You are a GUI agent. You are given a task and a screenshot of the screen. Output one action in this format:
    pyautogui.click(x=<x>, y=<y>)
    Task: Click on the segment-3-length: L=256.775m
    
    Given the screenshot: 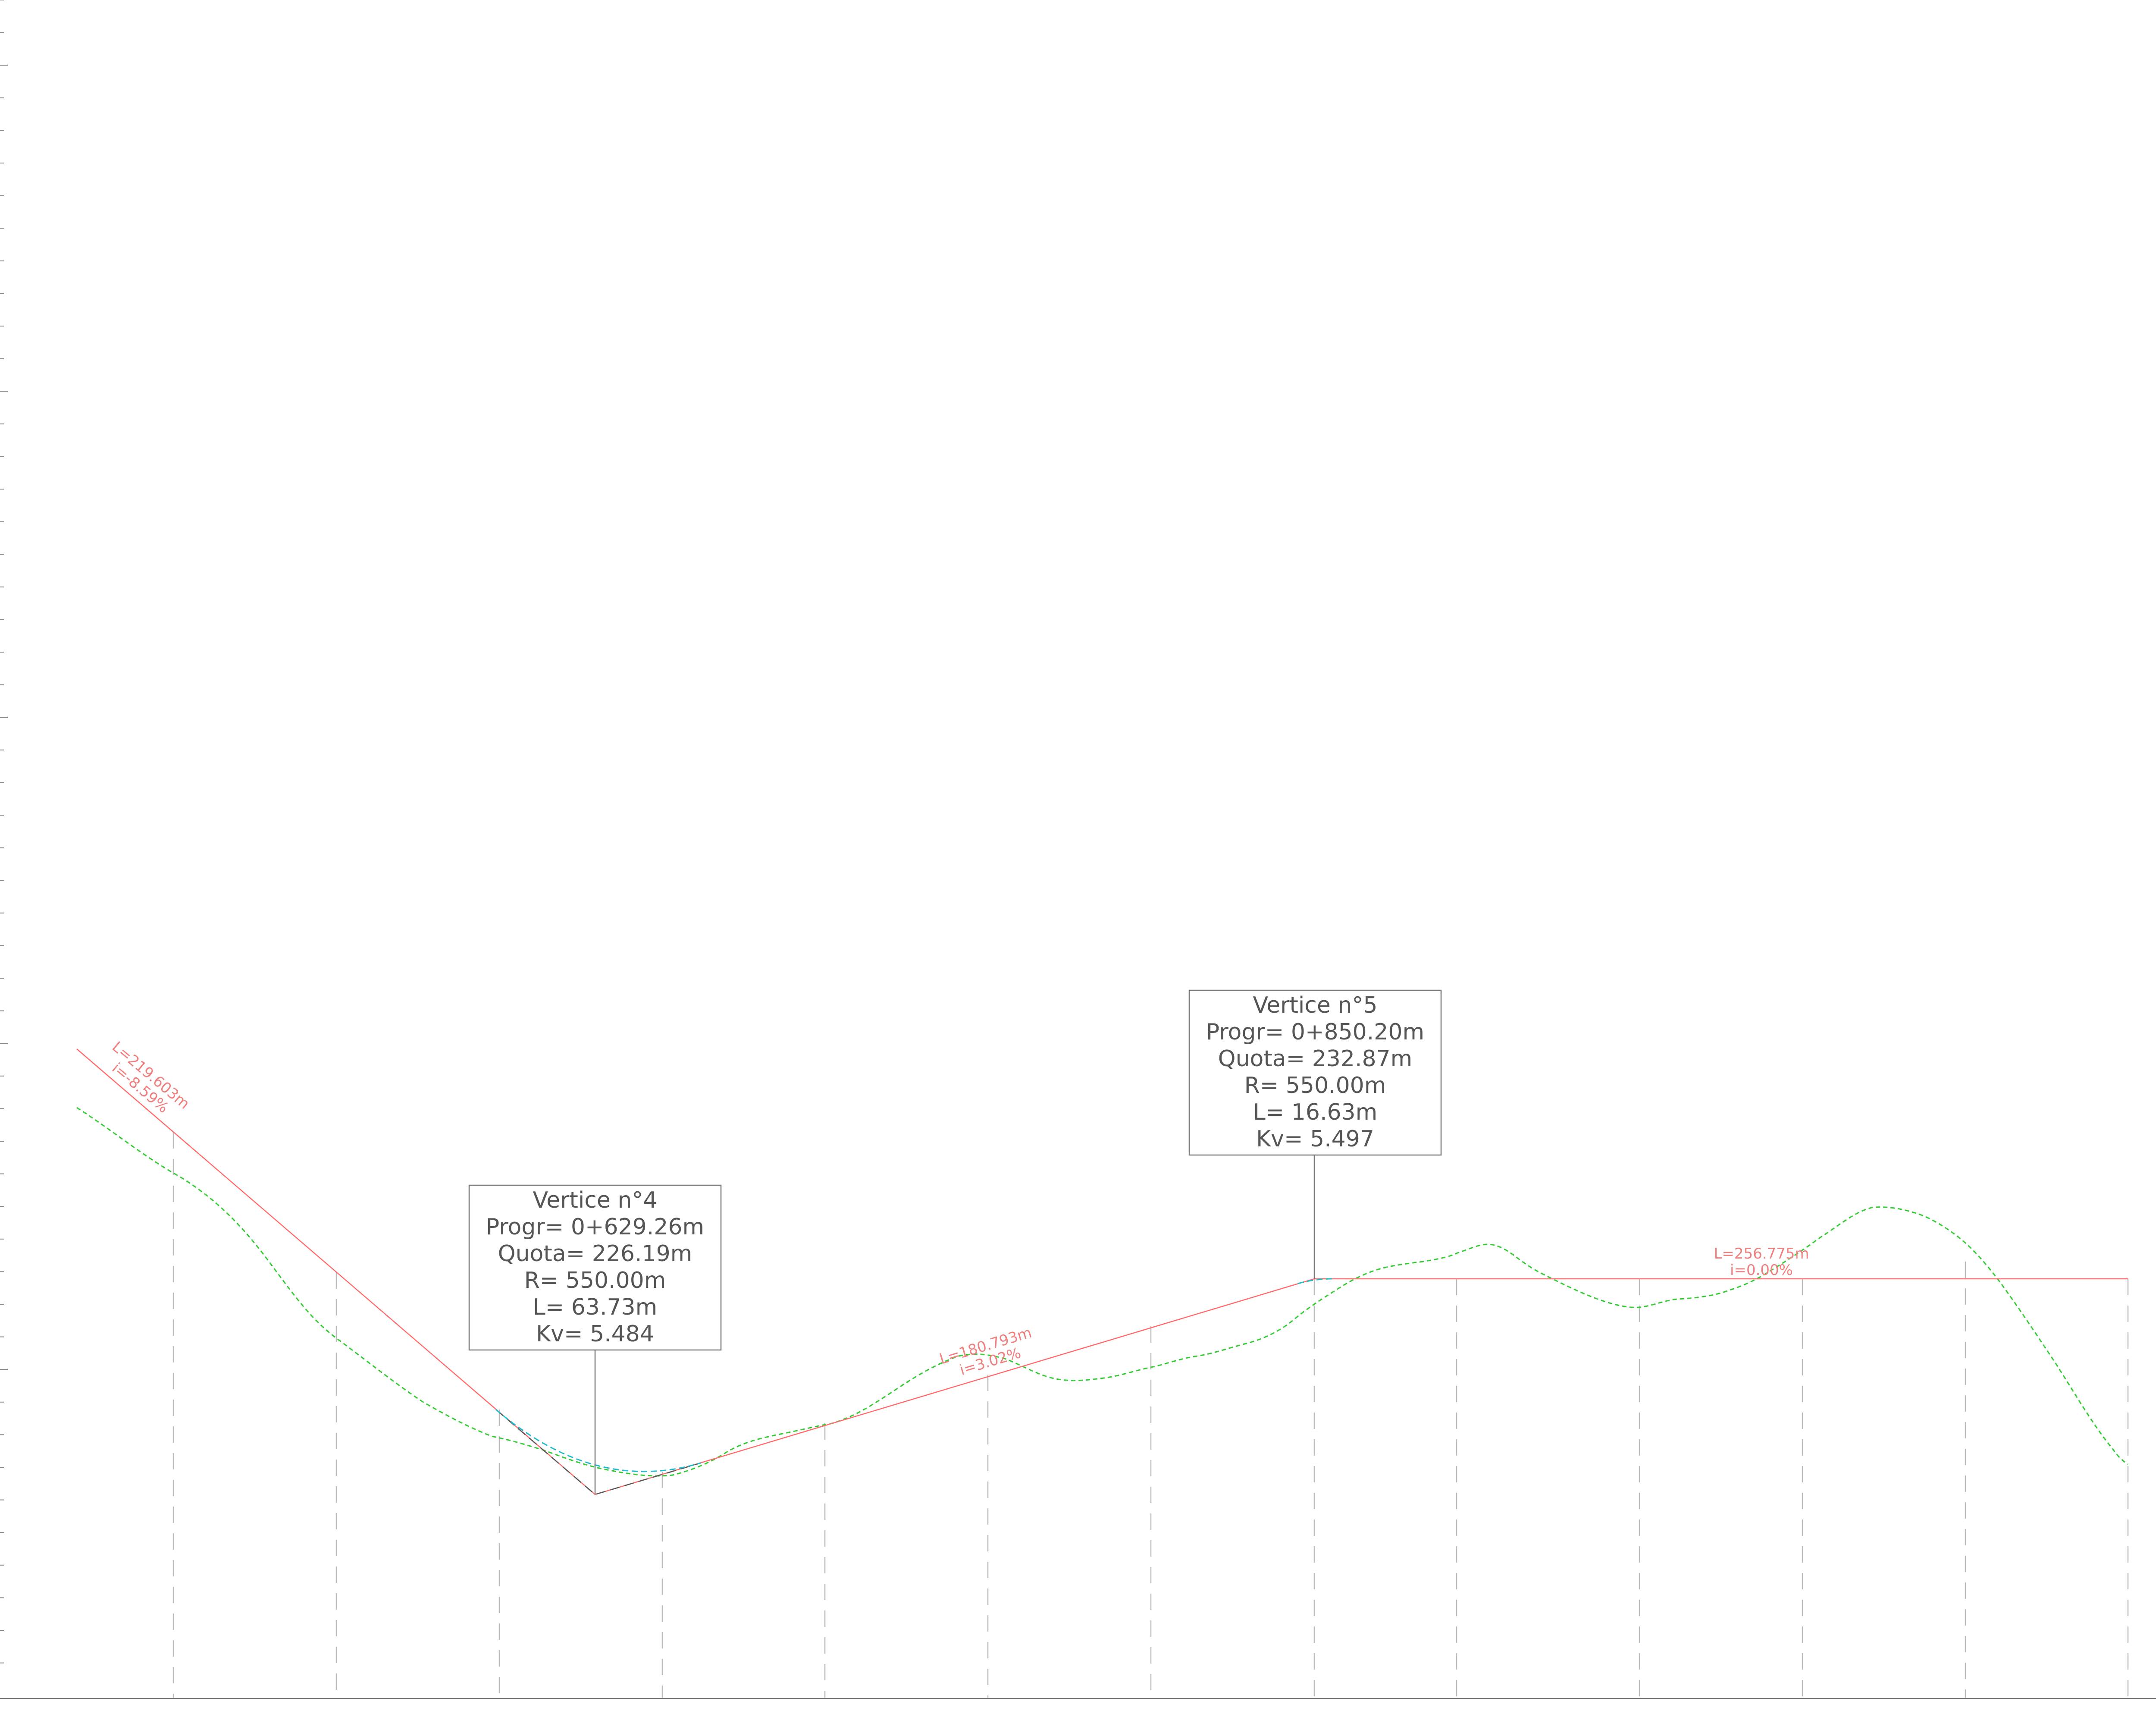 What is the action you would take?
    pyautogui.click(x=1761, y=1253)
    